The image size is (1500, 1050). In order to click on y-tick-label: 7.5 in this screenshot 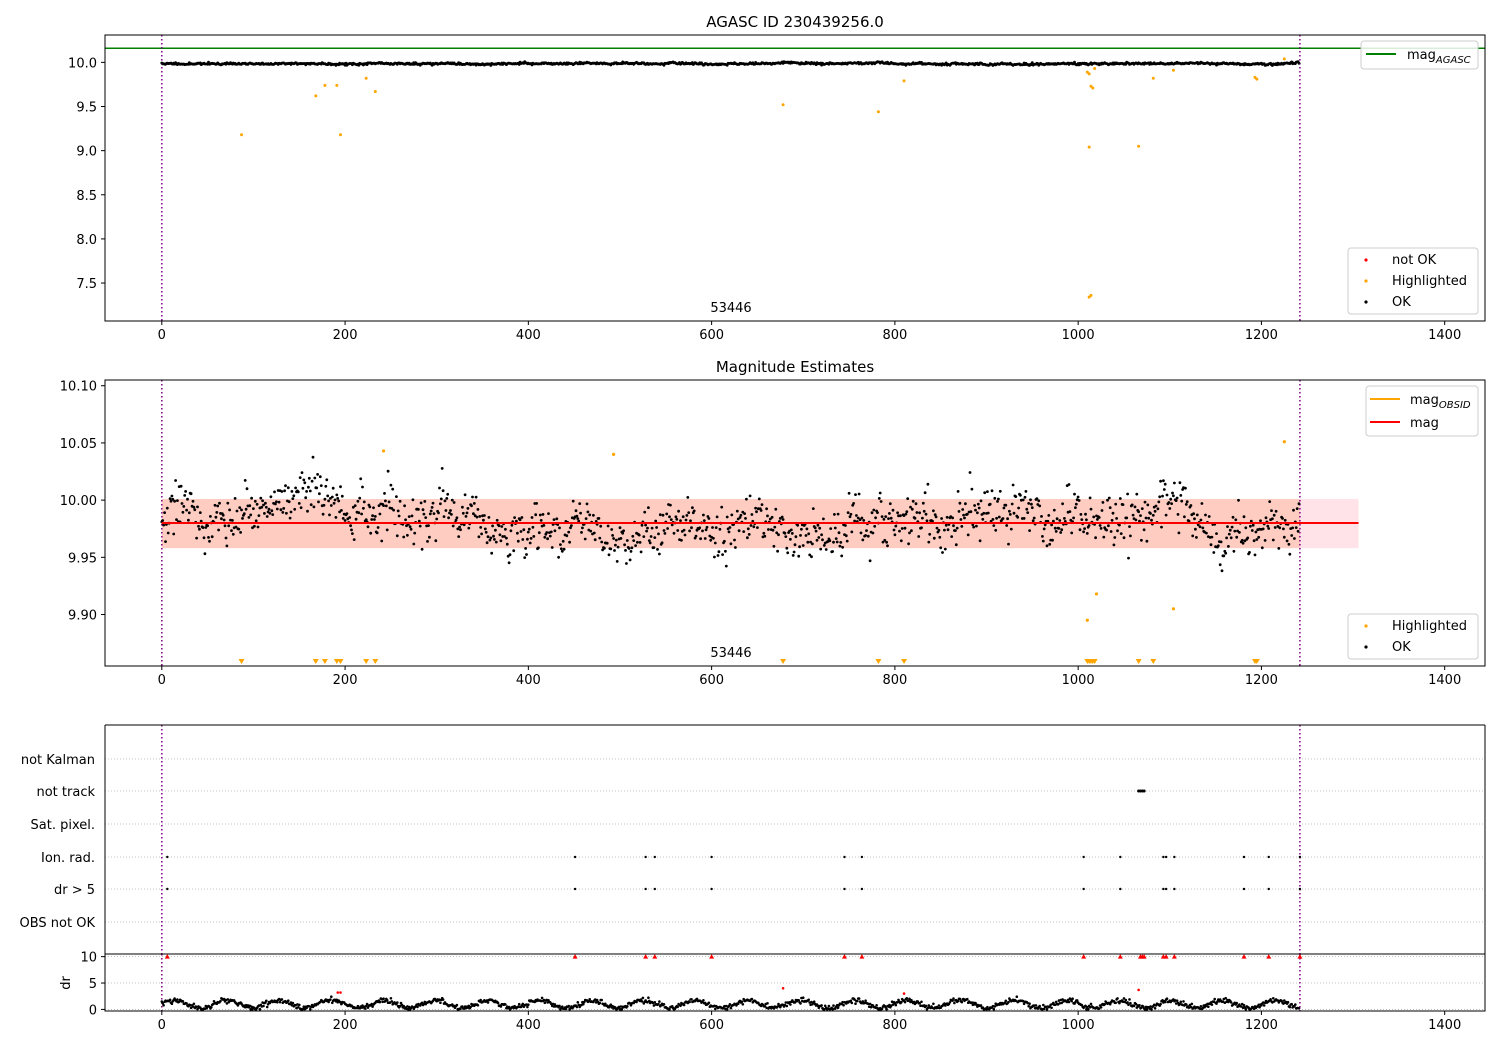, I will do `click(86, 284)`.